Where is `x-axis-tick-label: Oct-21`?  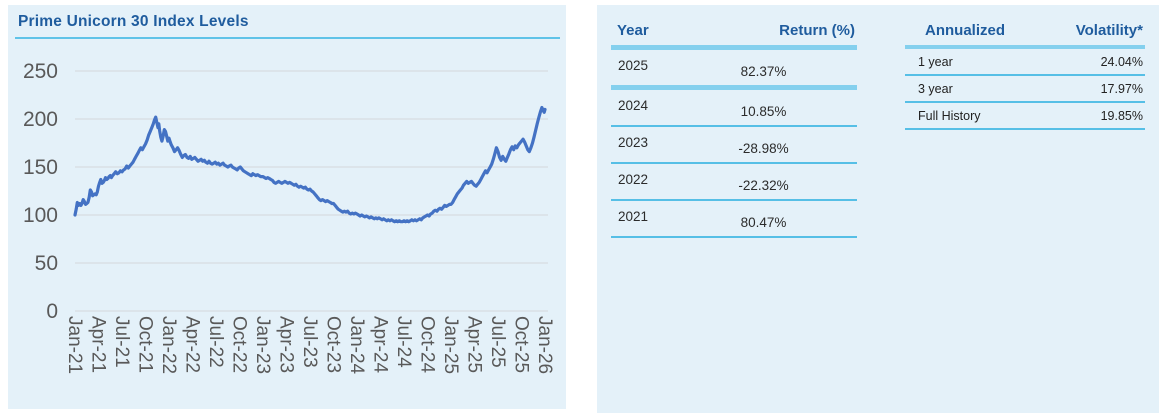 x-axis-tick-label: Oct-21 is located at coordinates (145, 344).